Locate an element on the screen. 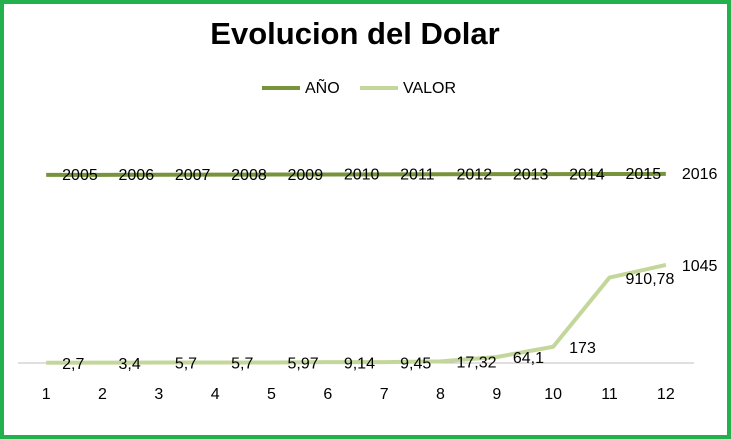 The height and width of the screenshot is (439, 731). series-line is located at coordinates (356, 174).